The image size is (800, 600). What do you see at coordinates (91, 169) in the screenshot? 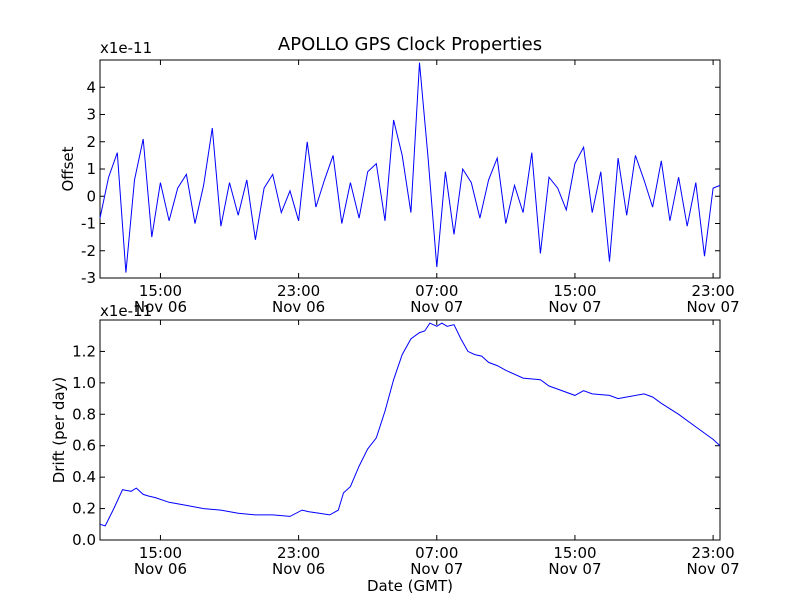
I see `offset-ytick-label-4: 1` at bounding box center [91, 169].